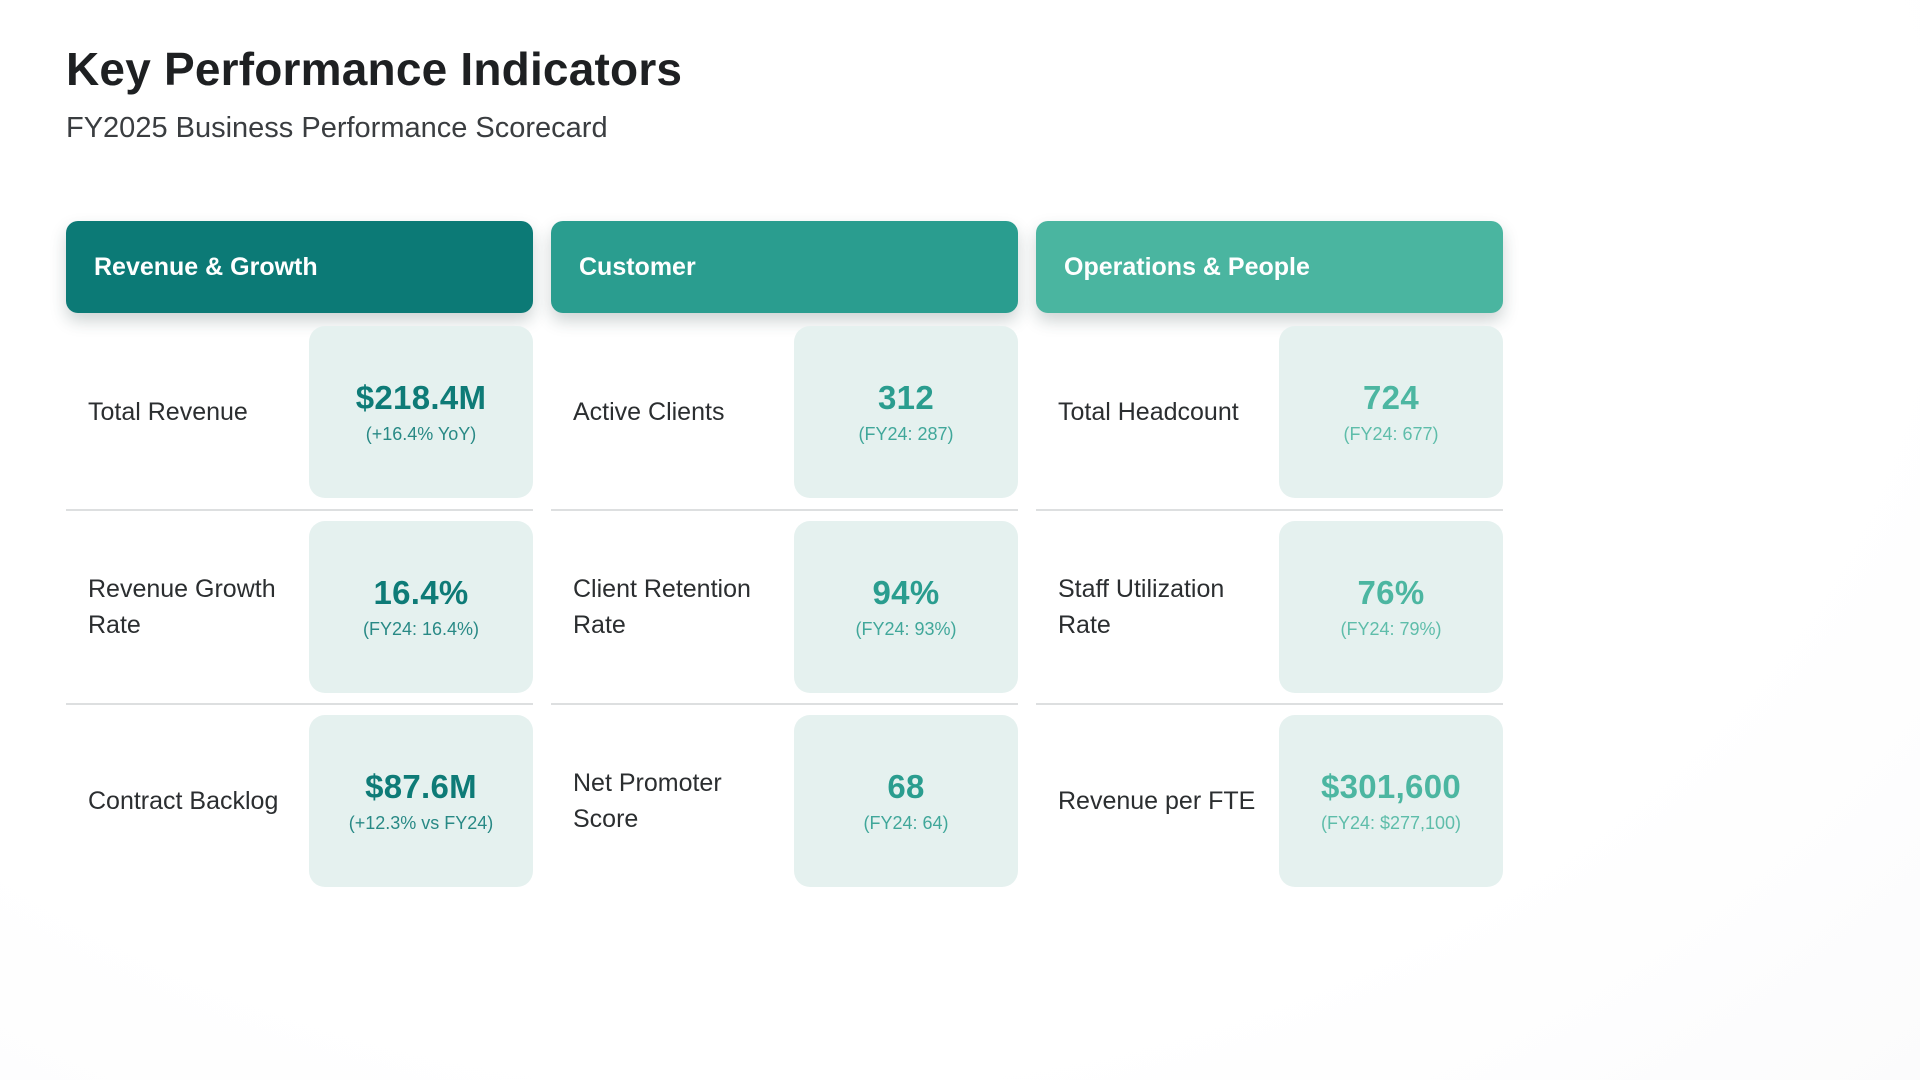  I want to click on metric-label: Net Promoter Score, so click(647, 800).